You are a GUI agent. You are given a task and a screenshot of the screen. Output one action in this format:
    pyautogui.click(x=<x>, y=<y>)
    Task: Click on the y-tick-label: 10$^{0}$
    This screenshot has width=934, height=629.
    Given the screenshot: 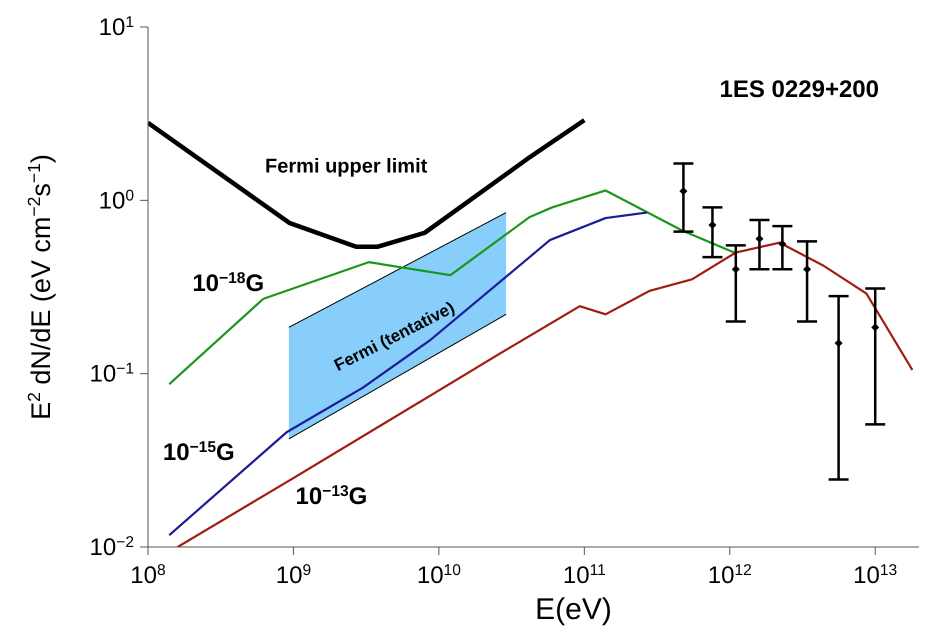 What is the action you would take?
    pyautogui.click(x=116, y=200)
    